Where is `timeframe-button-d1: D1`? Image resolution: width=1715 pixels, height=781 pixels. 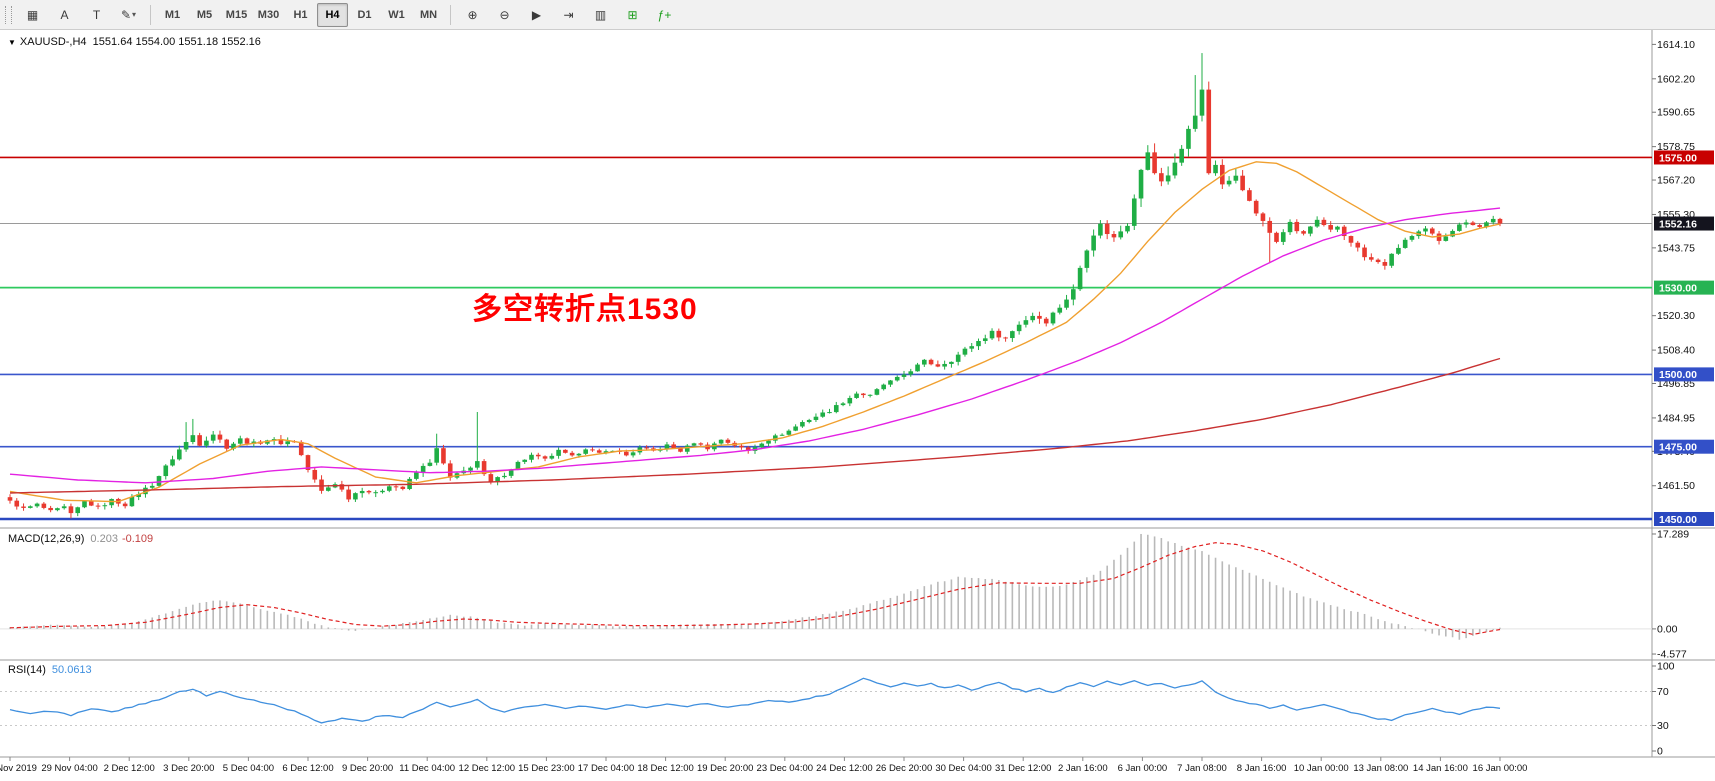
timeframe-button-d1: D1 is located at coordinates (364, 14).